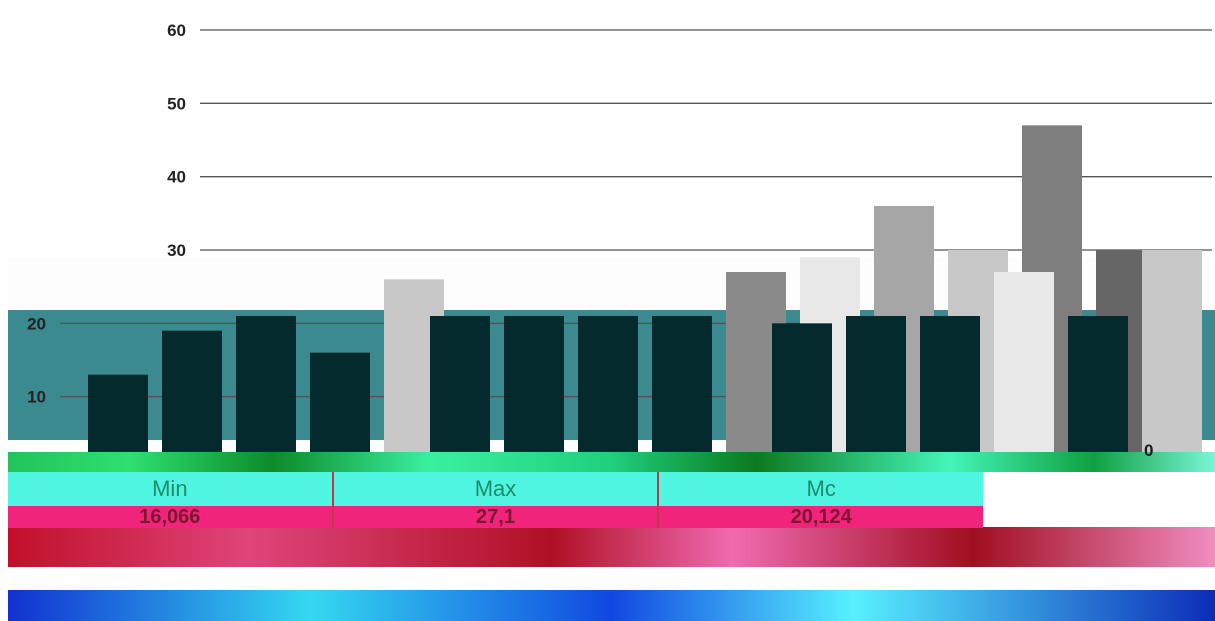  What do you see at coordinates (821, 489) in the screenshot?
I see `stats-header-mean: Mc` at bounding box center [821, 489].